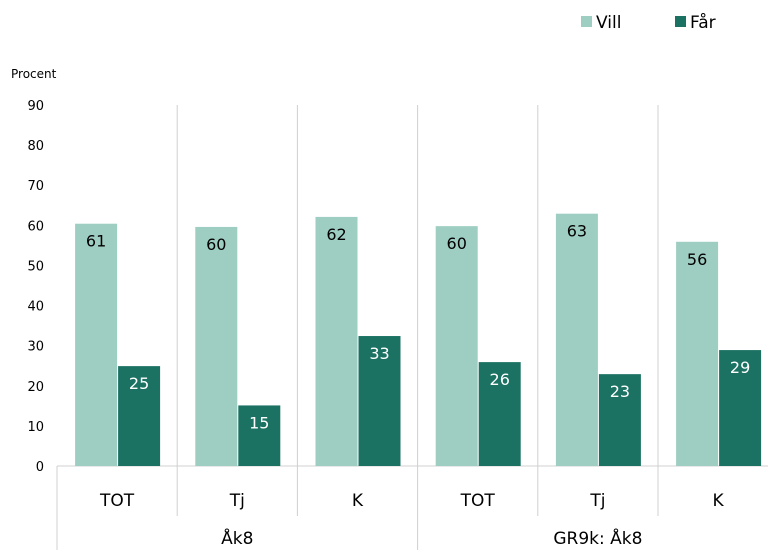 Image resolution: width=768 pixels, height=550 pixels. I want to click on y-tick-label: 70, so click(35, 186).